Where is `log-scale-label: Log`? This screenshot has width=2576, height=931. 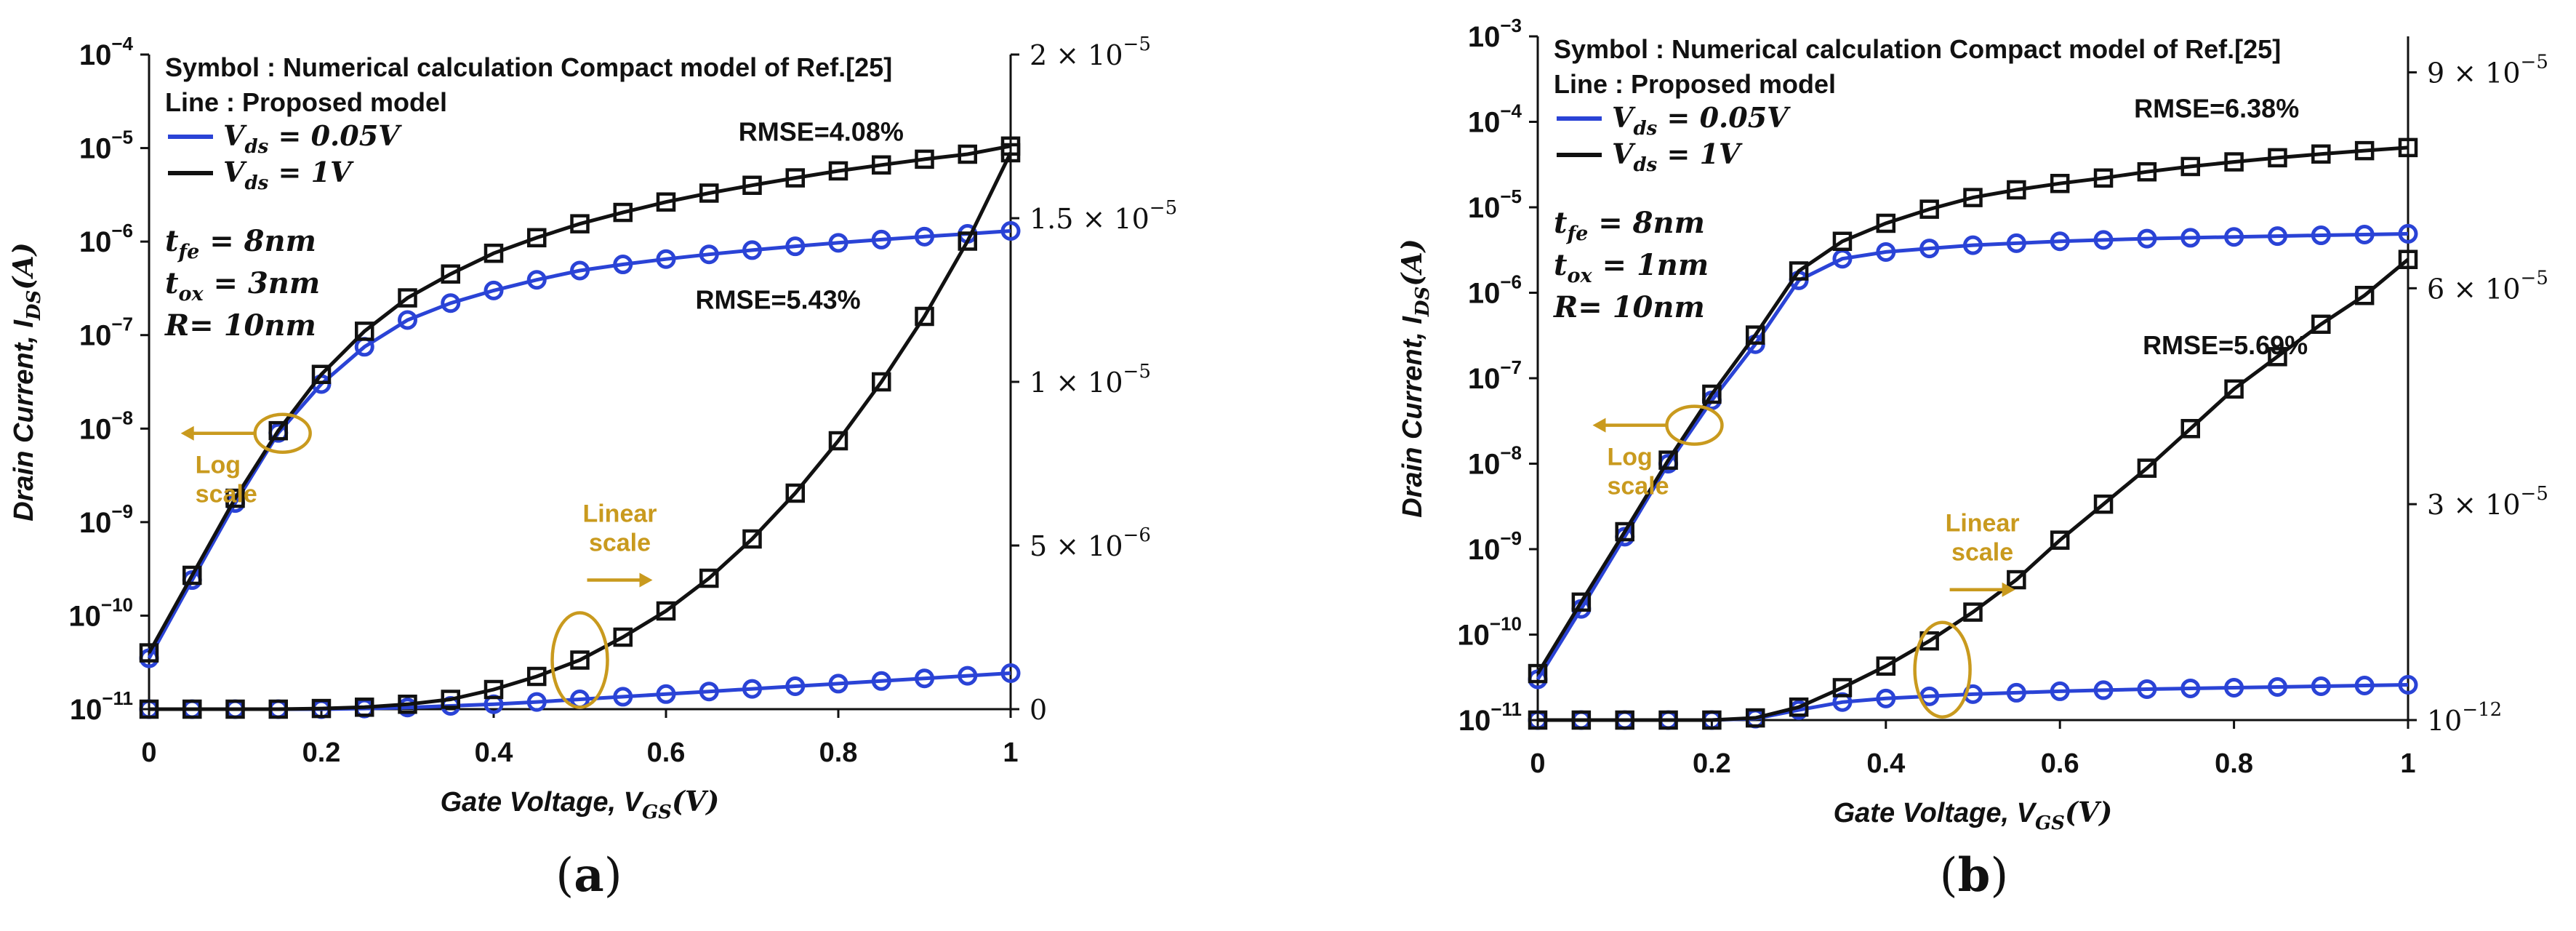
log-scale-label: Log is located at coordinates (218, 465).